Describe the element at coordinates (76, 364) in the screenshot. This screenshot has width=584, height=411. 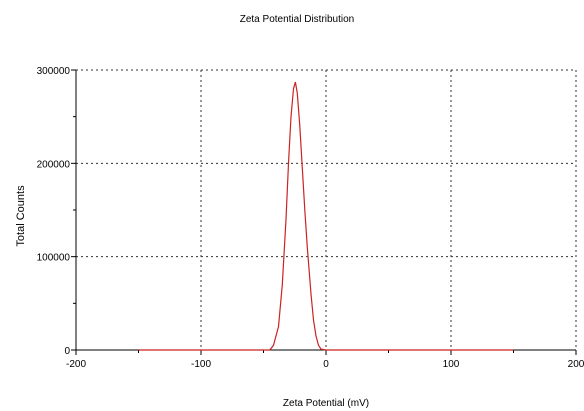
I see `x-tick-label-0: -200` at that location.